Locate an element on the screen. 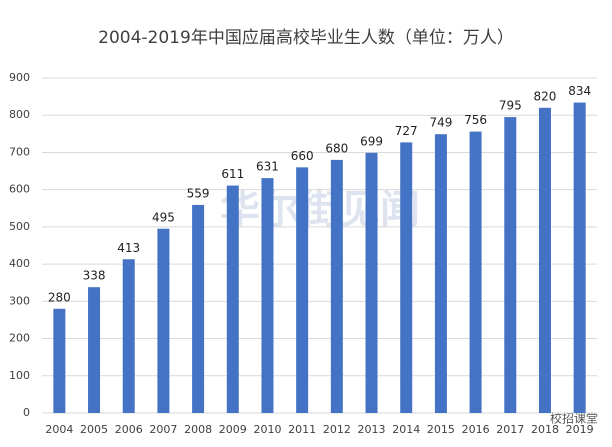 The height and width of the screenshot is (447, 612). y-tick-label: 400 is located at coordinates (19, 263).